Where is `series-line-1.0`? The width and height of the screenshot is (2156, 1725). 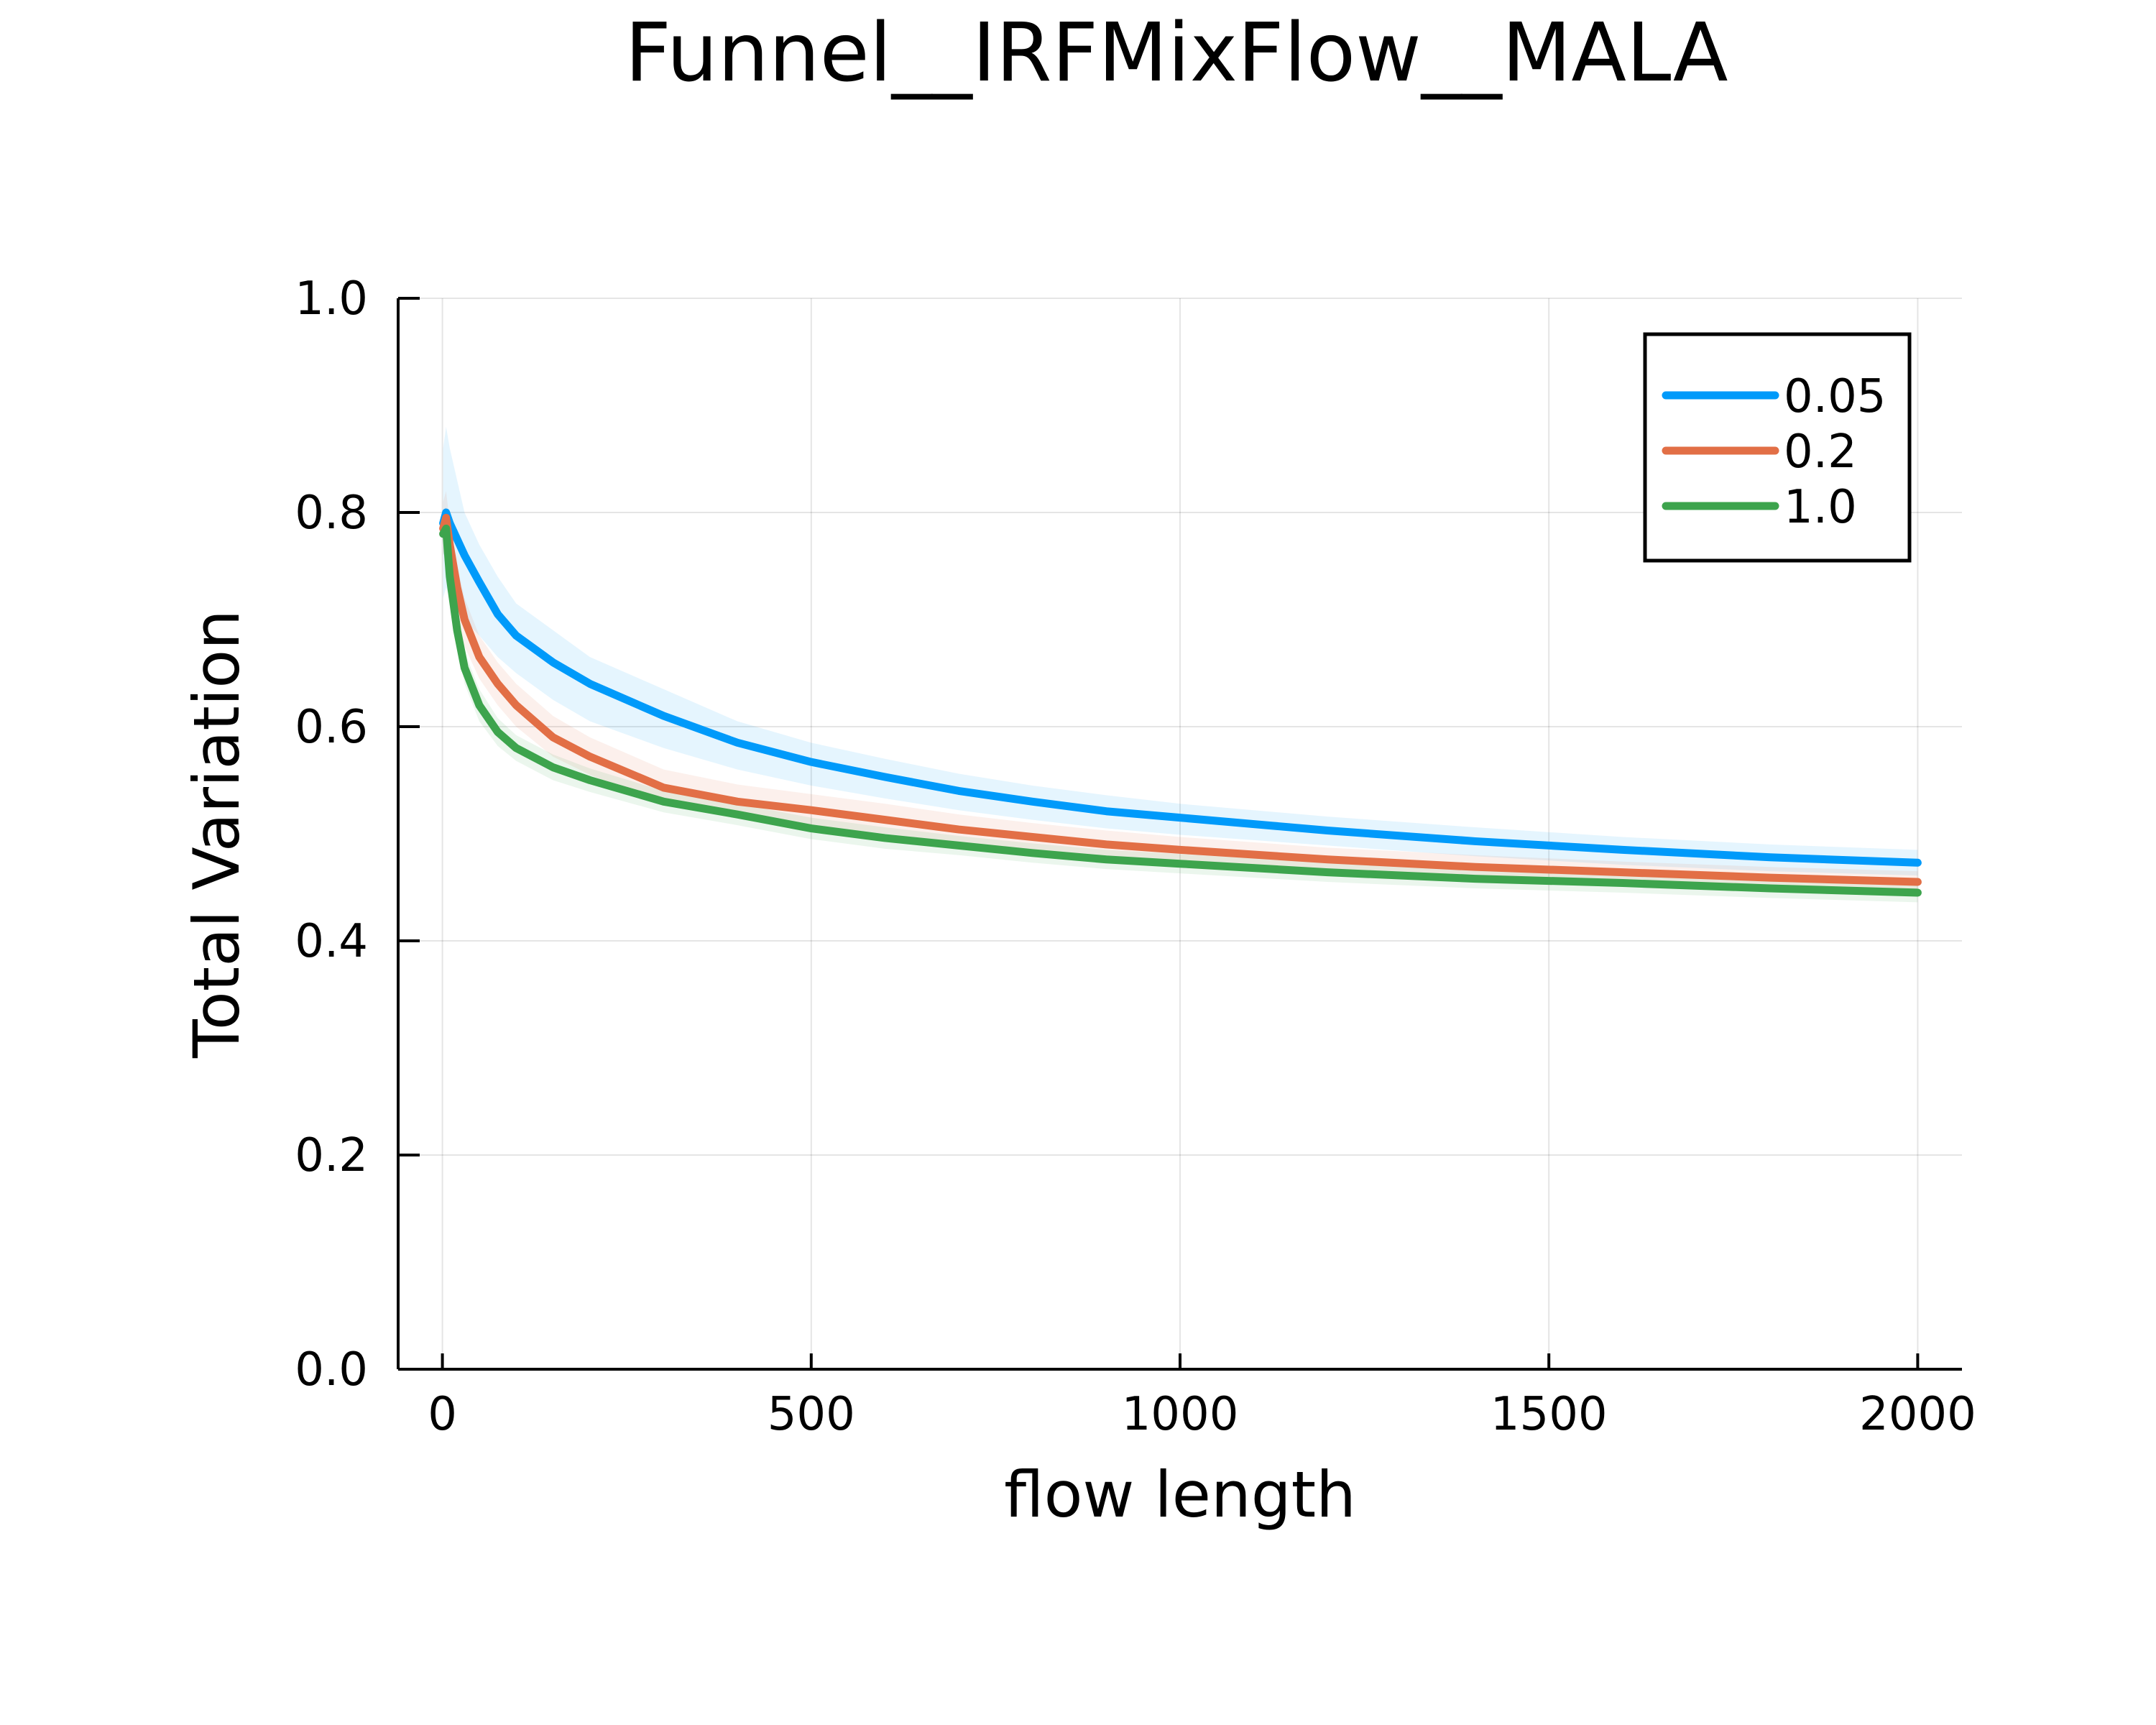
series-line-1.0 is located at coordinates (1180, 710).